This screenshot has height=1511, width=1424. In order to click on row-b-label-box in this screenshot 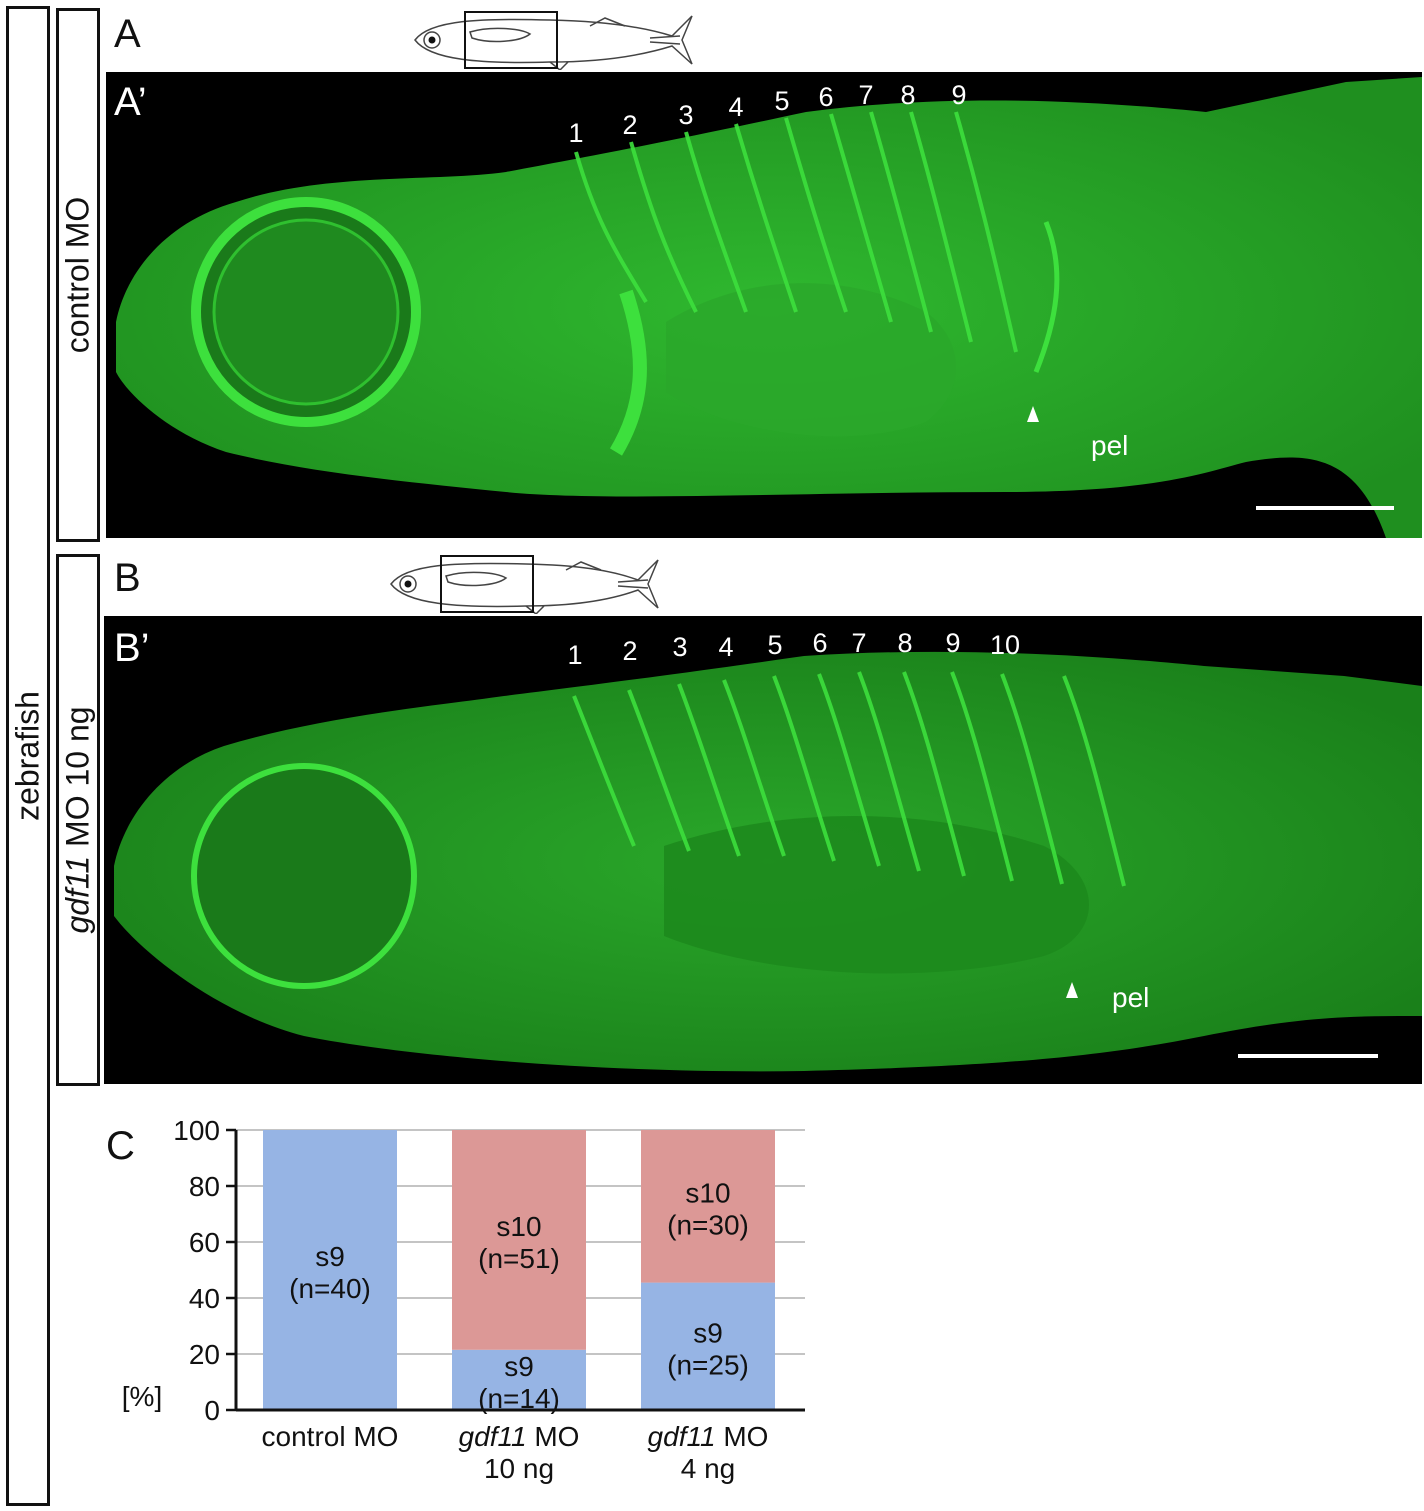, I will do `click(78, 820)`.